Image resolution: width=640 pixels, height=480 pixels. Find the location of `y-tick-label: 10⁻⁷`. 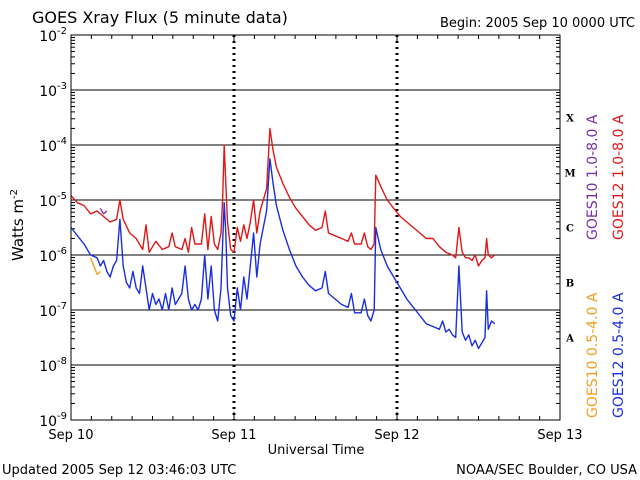

y-tick-label: 10⁻⁷ is located at coordinates (53, 310).